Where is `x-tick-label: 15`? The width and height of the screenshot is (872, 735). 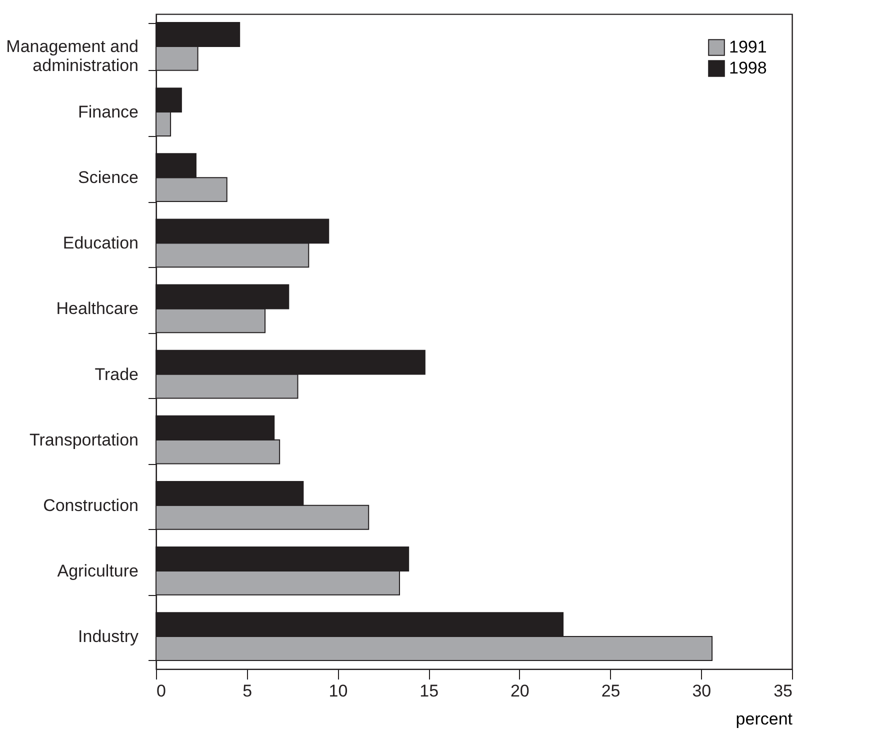
x-tick-label: 15 is located at coordinates (429, 691).